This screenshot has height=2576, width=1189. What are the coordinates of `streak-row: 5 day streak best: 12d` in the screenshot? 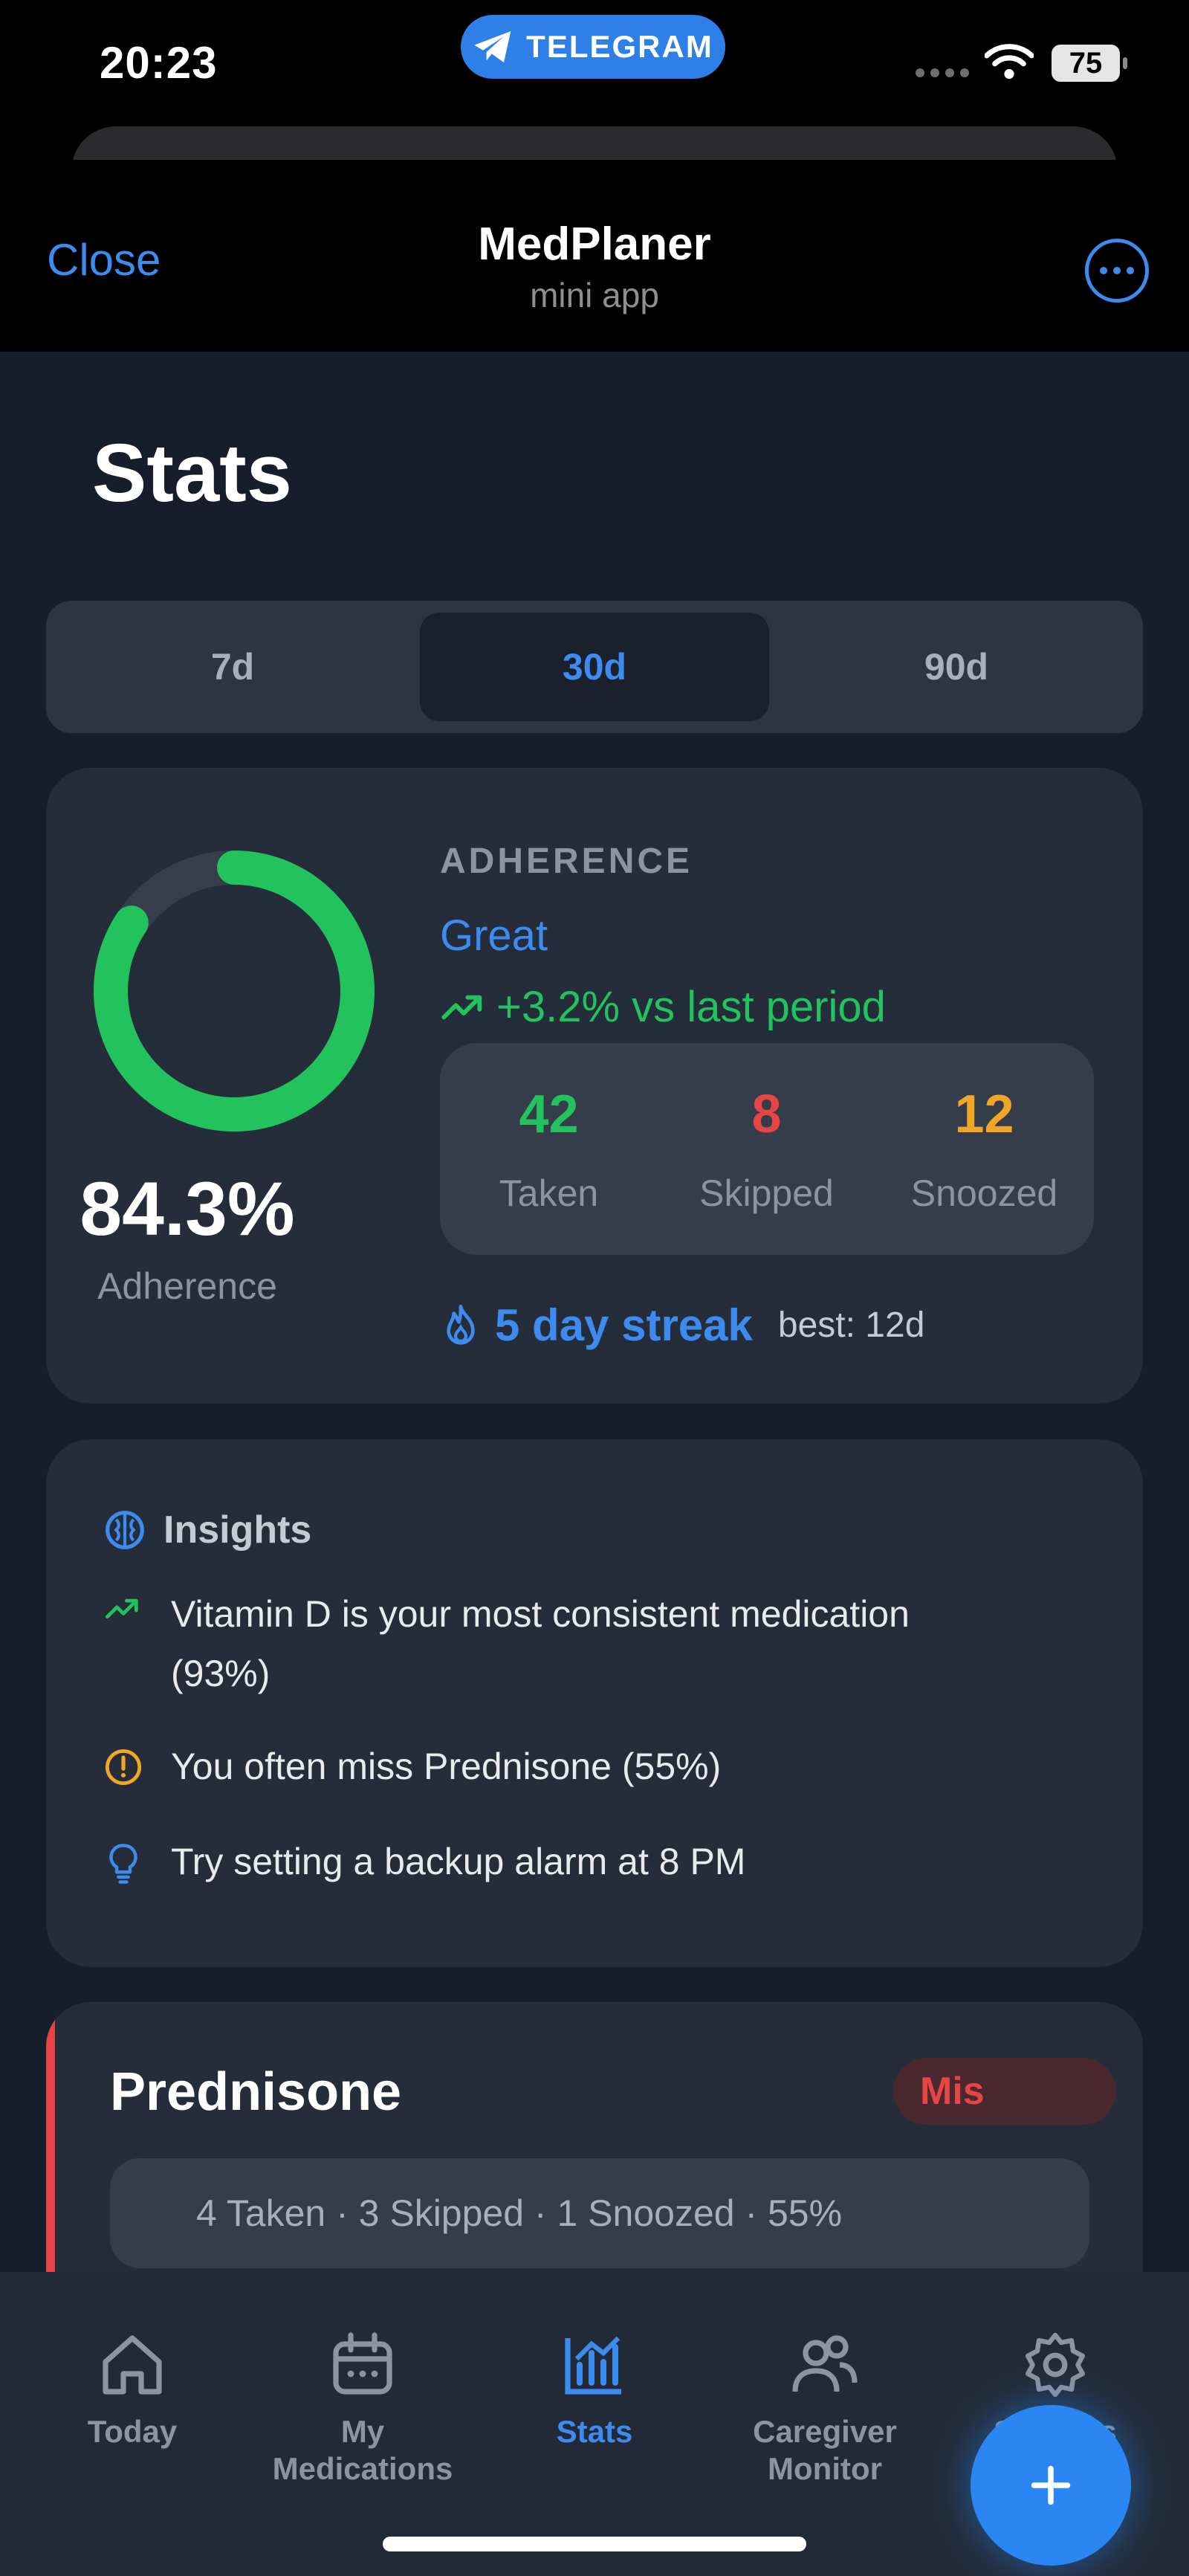 It's located at (682, 1325).